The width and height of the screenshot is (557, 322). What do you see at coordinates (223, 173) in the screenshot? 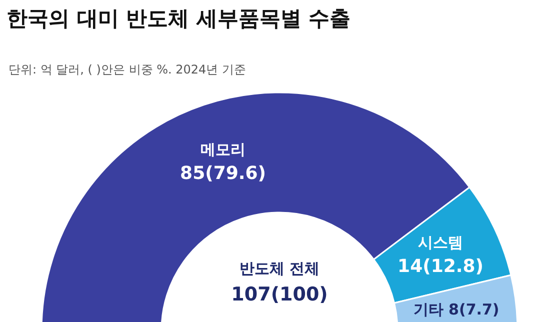
I see `data-label: 85(79.6)` at bounding box center [223, 173].